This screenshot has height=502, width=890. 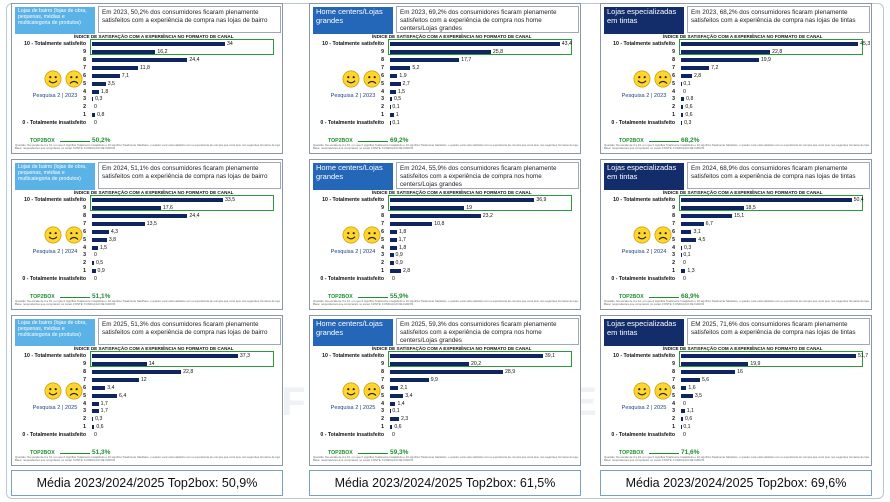 What do you see at coordinates (103, 248) in the screenshot?
I see `value-label: 1,5` at bounding box center [103, 248].